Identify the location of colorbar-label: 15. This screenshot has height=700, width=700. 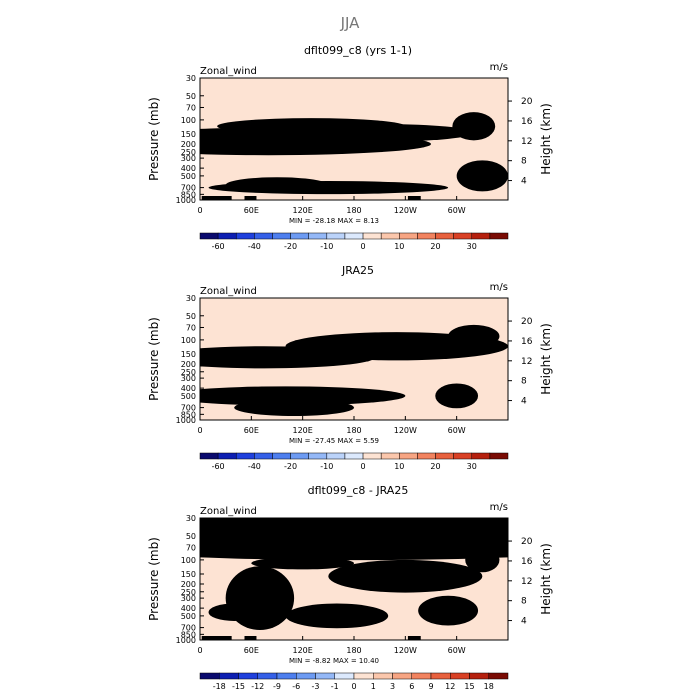
(469, 686).